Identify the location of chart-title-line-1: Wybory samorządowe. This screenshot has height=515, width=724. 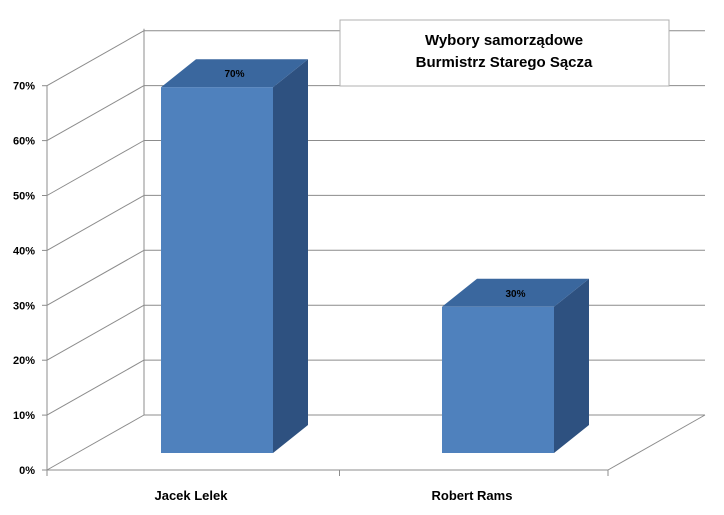
(504, 40).